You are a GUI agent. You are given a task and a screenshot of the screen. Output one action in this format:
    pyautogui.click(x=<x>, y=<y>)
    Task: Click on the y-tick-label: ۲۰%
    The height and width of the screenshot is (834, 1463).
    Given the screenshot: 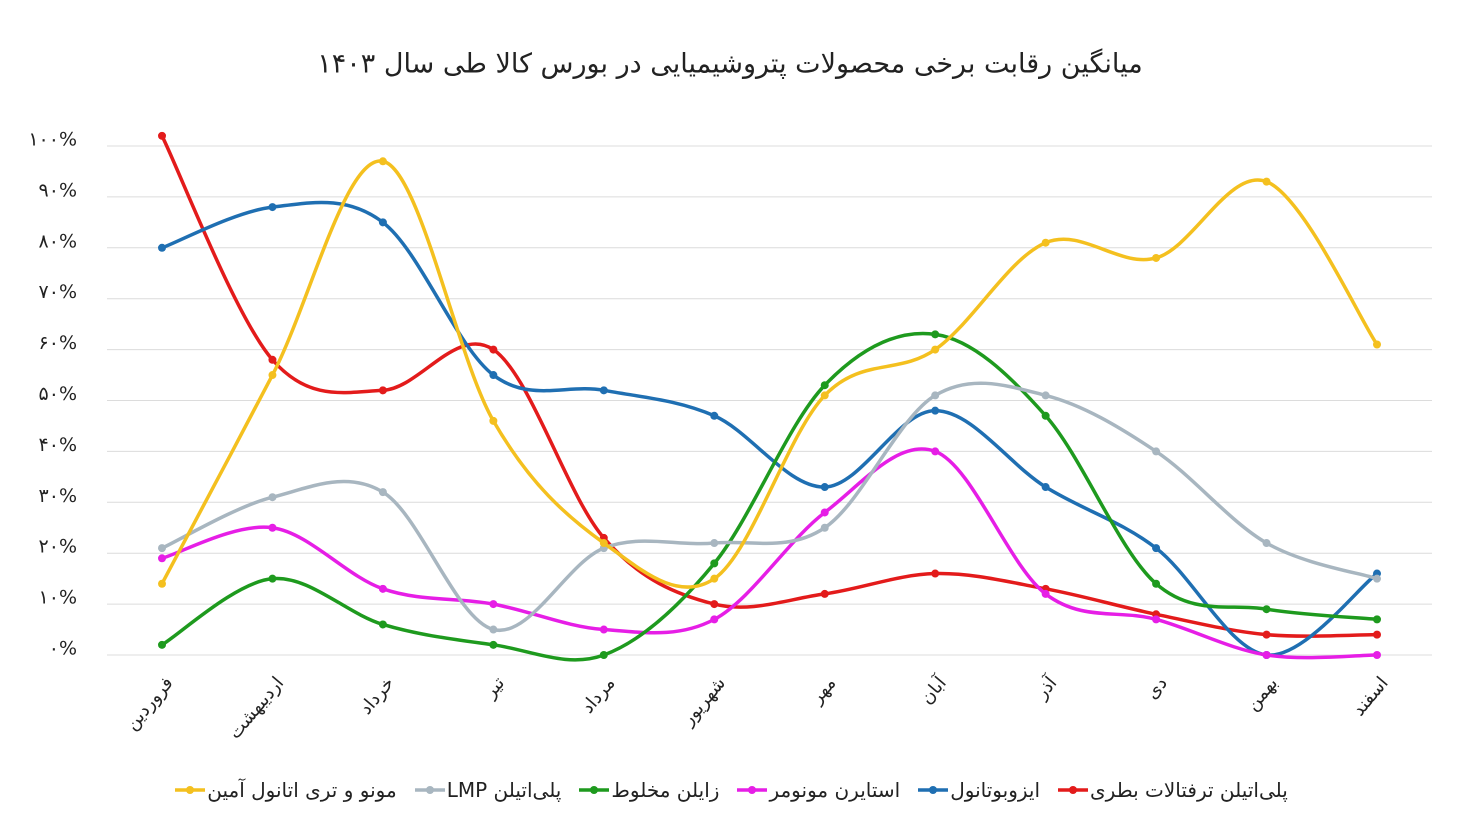 What is the action you would take?
    pyautogui.click(x=58, y=547)
    